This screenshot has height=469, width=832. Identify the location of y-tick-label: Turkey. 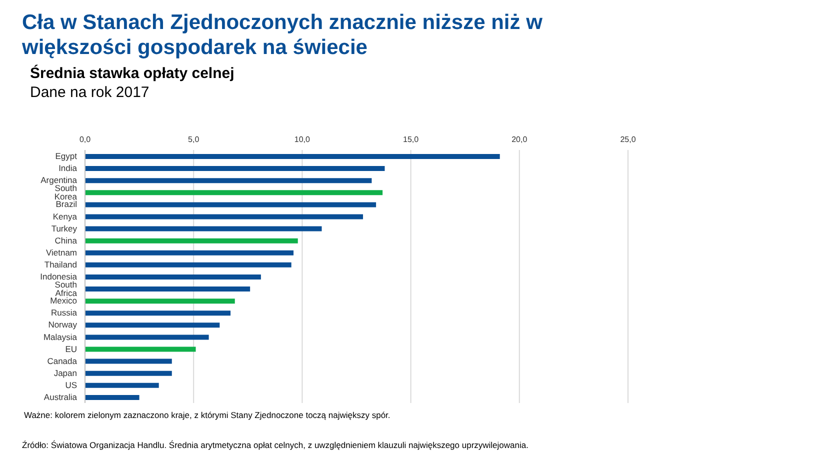
(64, 228).